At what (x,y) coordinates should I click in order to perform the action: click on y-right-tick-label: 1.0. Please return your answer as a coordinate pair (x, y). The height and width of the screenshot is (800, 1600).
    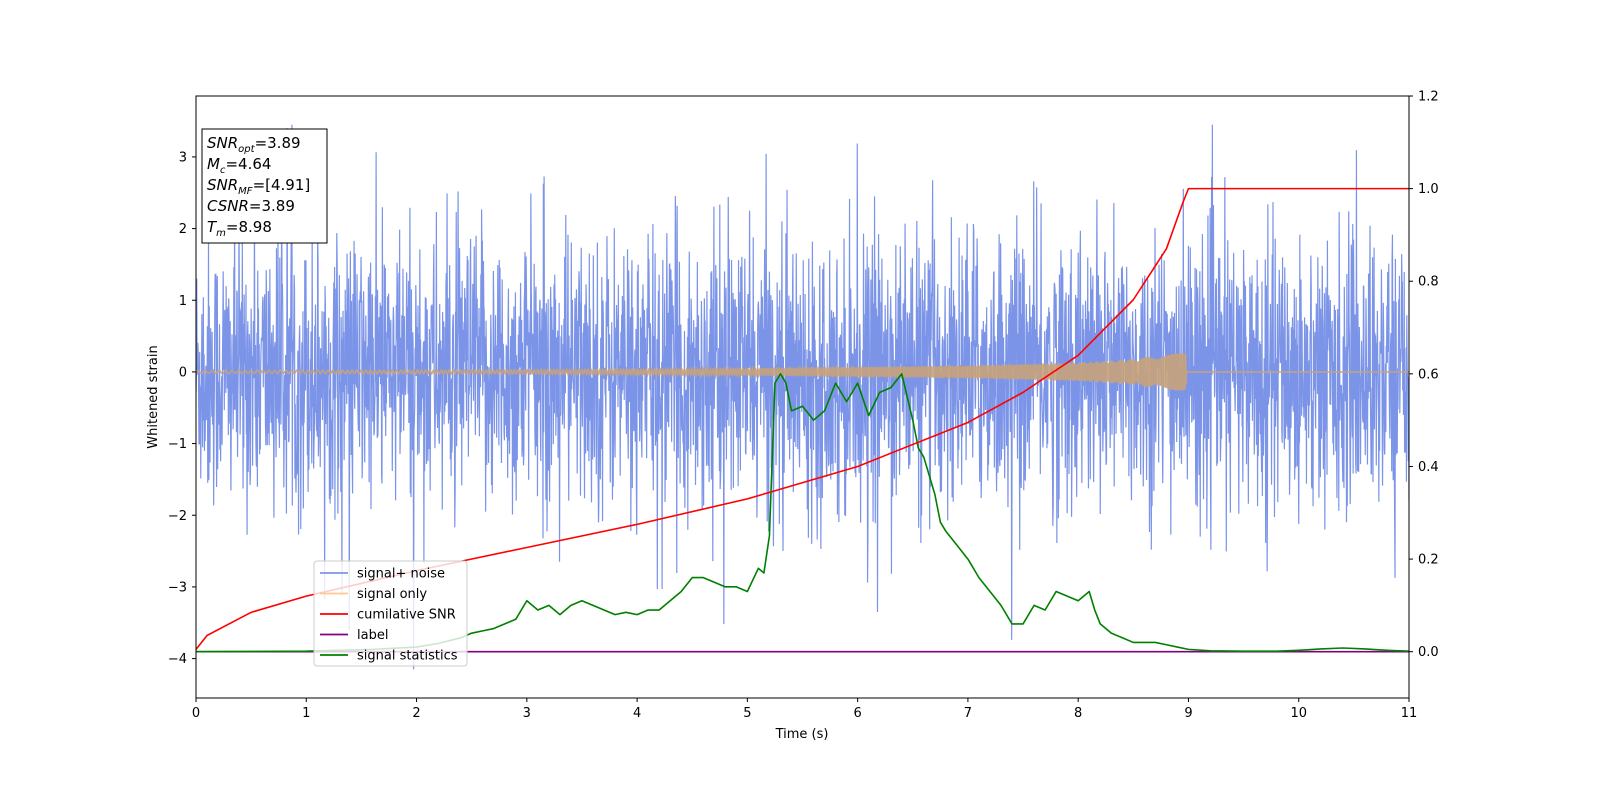
    Looking at the image, I should click on (1428, 189).